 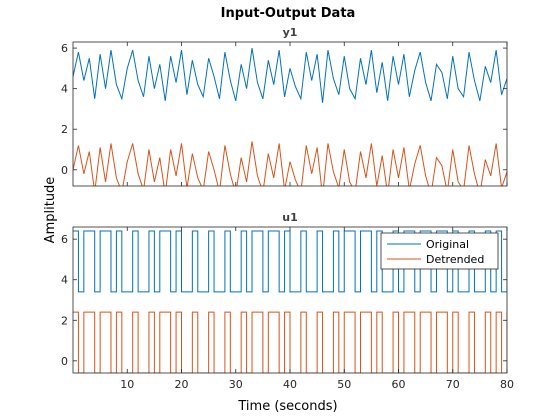 What do you see at coordinates (455, 259) in the screenshot?
I see `legend-label-detrended: Detrended` at bounding box center [455, 259].